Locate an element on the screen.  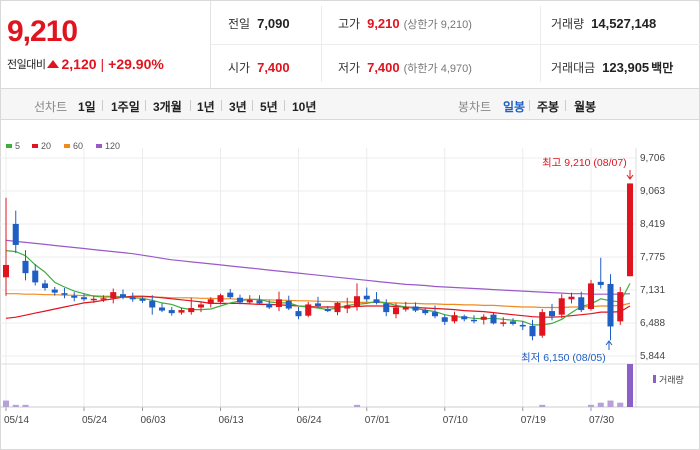
ma120-line is located at coordinates (318, 267).